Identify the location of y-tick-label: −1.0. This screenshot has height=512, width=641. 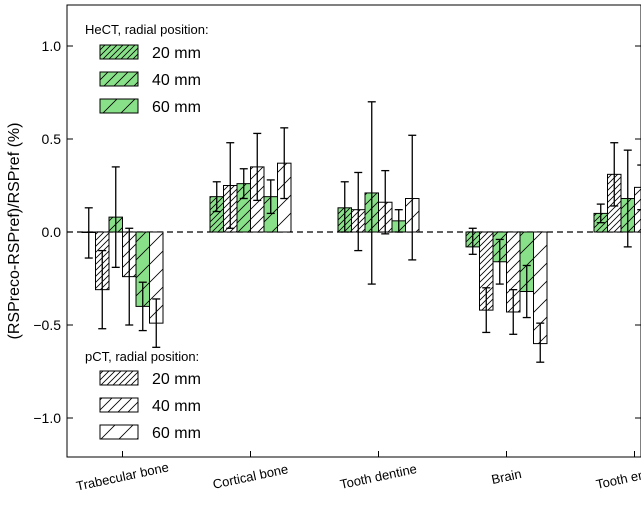
(47, 418).